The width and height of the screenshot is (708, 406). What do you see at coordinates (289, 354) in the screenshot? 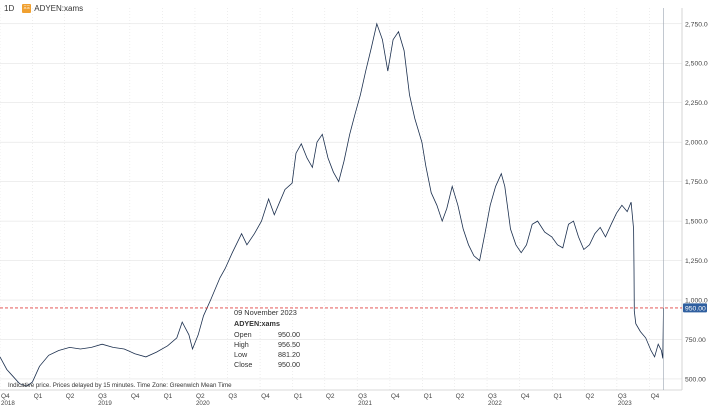
I see `tooltip-low-value: 881.20` at bounding box center [289, 354].